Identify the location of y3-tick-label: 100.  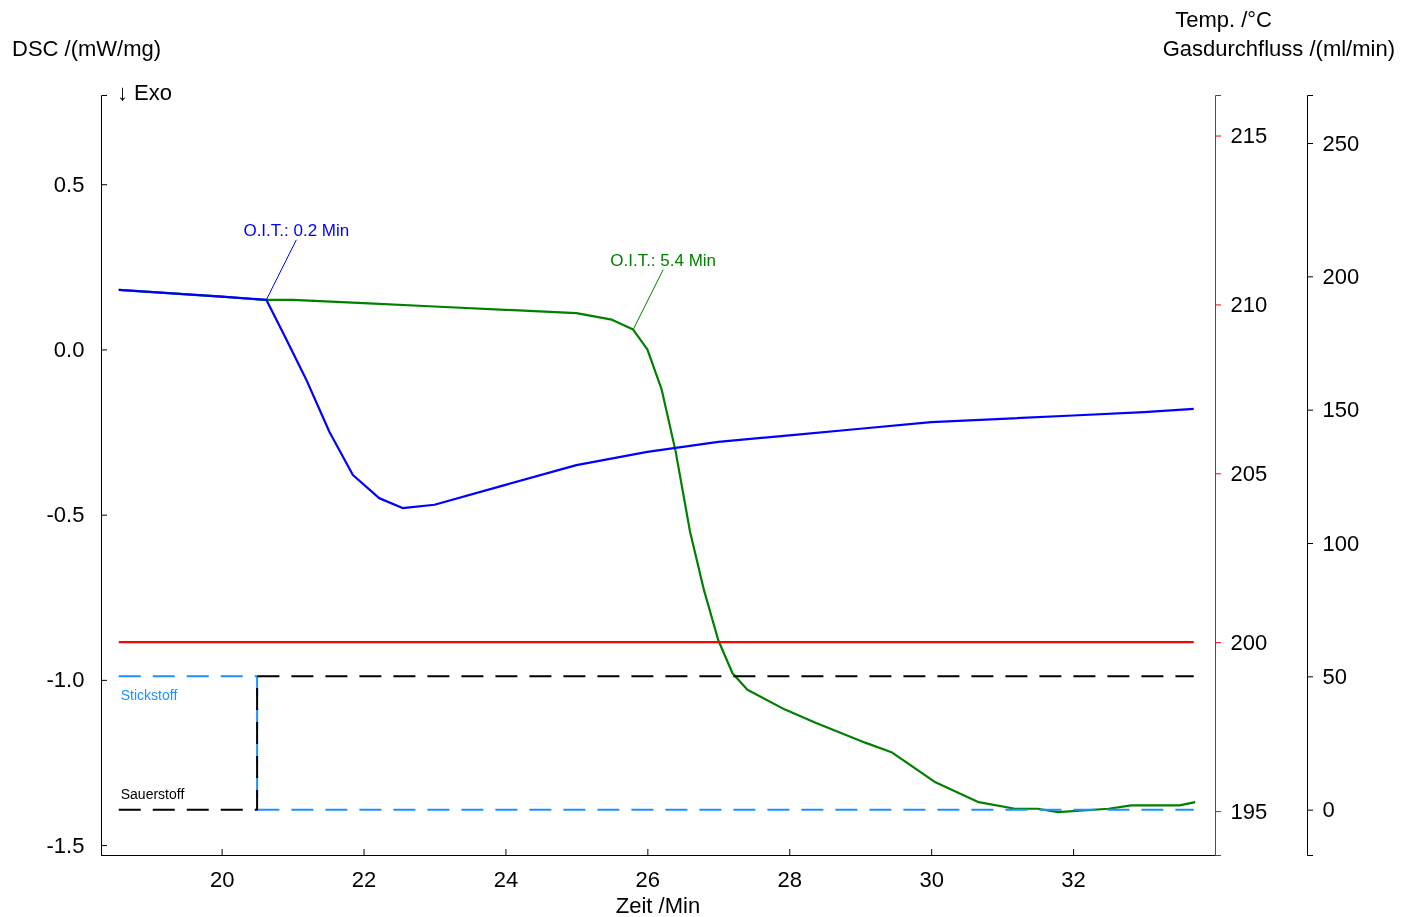
(1341, 543).